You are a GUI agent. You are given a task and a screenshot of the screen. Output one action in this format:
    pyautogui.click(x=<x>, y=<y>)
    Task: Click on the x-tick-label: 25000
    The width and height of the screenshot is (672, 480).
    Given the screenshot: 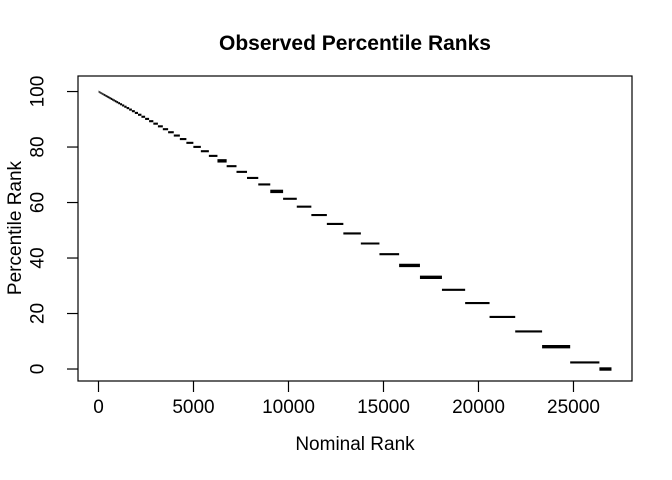 What is the action you would take?
    pyautogui.click(x=573, y=407)
    